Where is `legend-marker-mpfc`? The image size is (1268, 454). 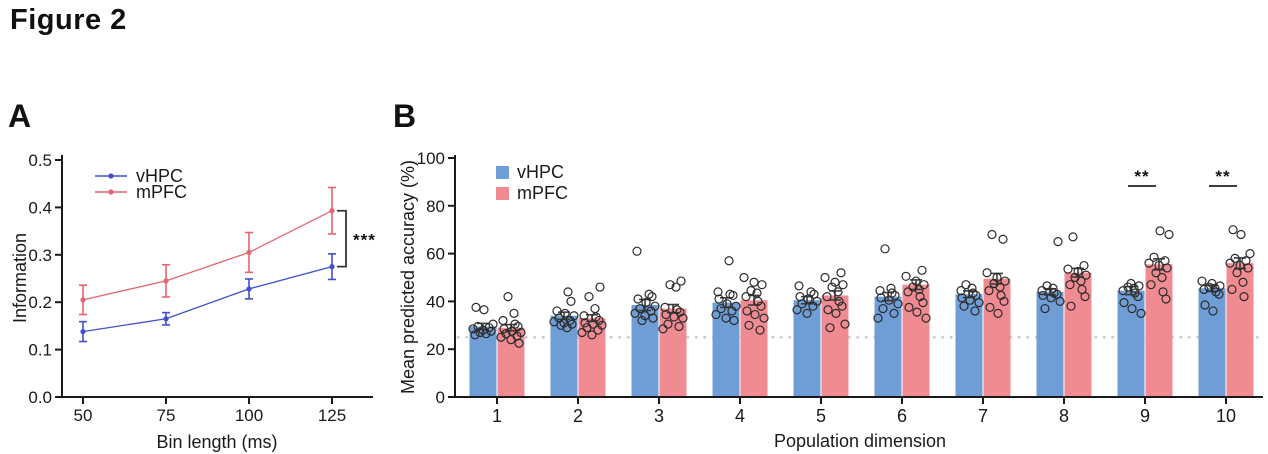
legend-marker-mpfc is located at coordinates (111, 192).